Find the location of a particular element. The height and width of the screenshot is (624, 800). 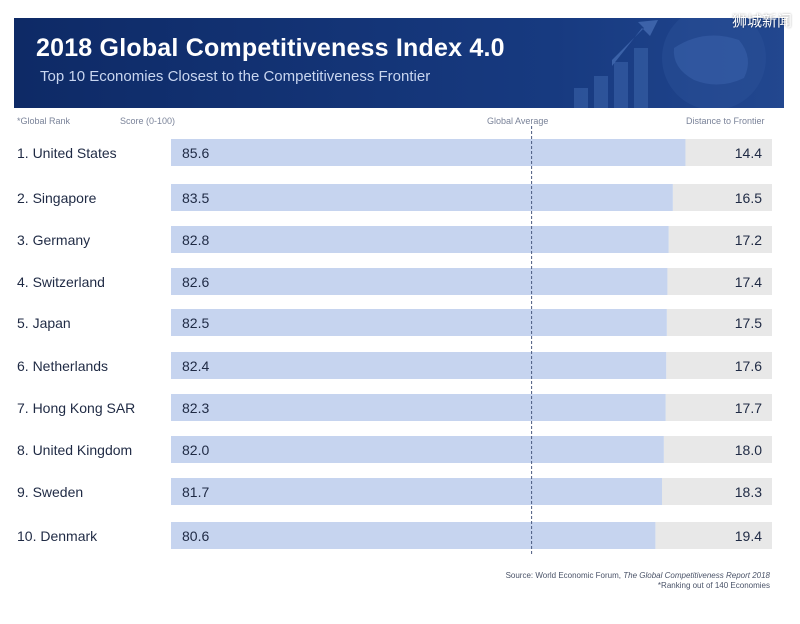

distance-value-label: 17.7 is located at coordinates (748, 408).